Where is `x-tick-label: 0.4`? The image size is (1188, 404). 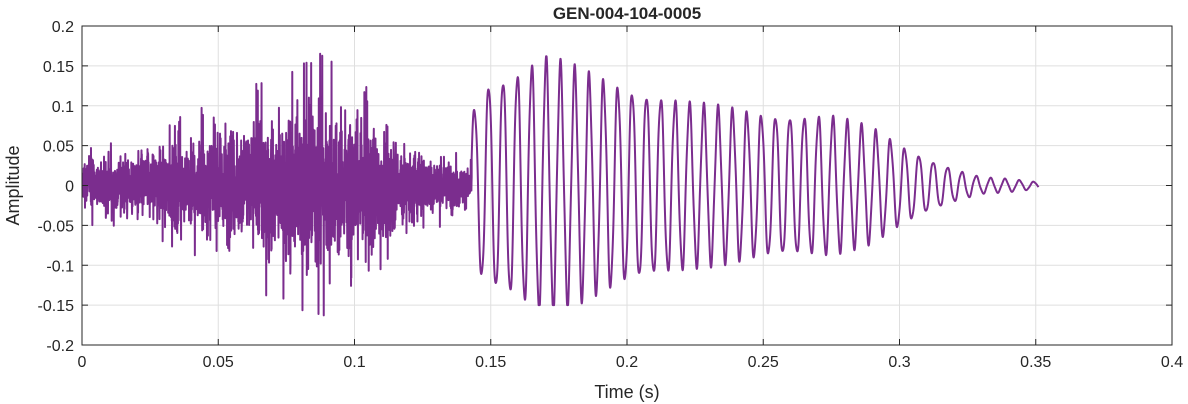 x-tick-label: 0.4 is located at coordinates (1172, 362).